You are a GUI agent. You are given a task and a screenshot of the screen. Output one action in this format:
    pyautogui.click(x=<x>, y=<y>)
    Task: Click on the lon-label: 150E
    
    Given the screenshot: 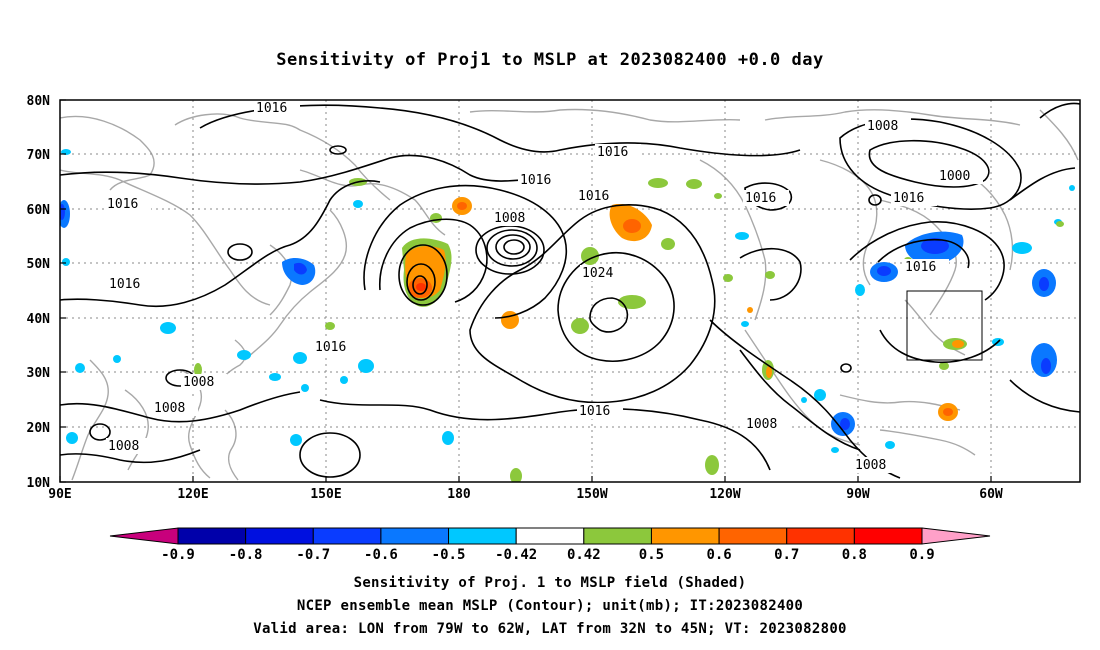 What is the action you would take?
    pyautogui.click(x=325, y=494)
    